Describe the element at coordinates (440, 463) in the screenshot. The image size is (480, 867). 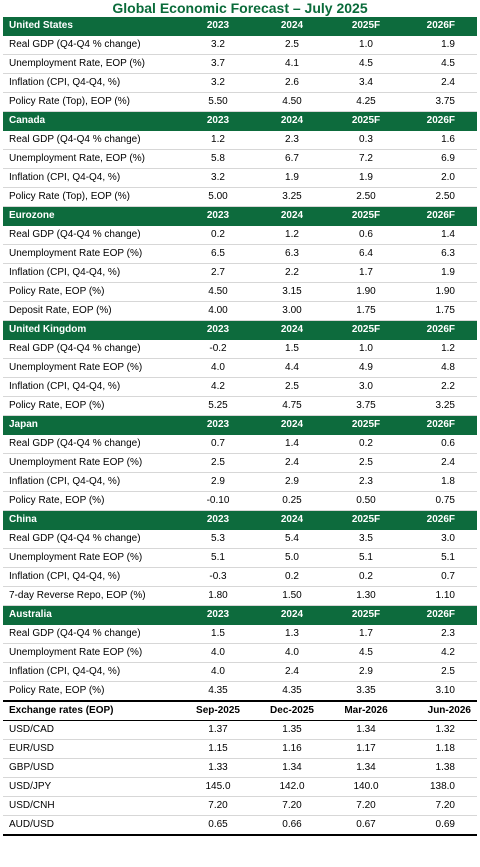
I see `table-row-value: 2.4` at that location.